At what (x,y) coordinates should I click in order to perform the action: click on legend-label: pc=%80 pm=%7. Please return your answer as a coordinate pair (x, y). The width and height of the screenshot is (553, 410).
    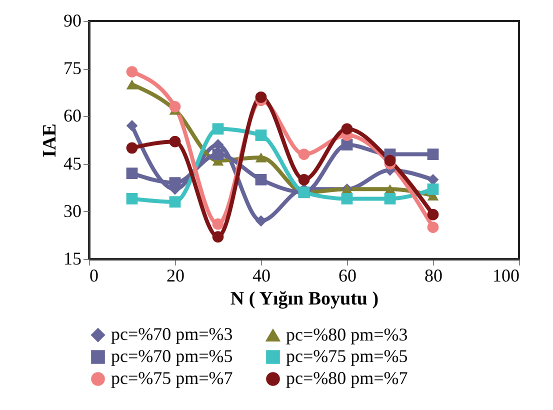
    Looking at the image, I should click on (347, 378).